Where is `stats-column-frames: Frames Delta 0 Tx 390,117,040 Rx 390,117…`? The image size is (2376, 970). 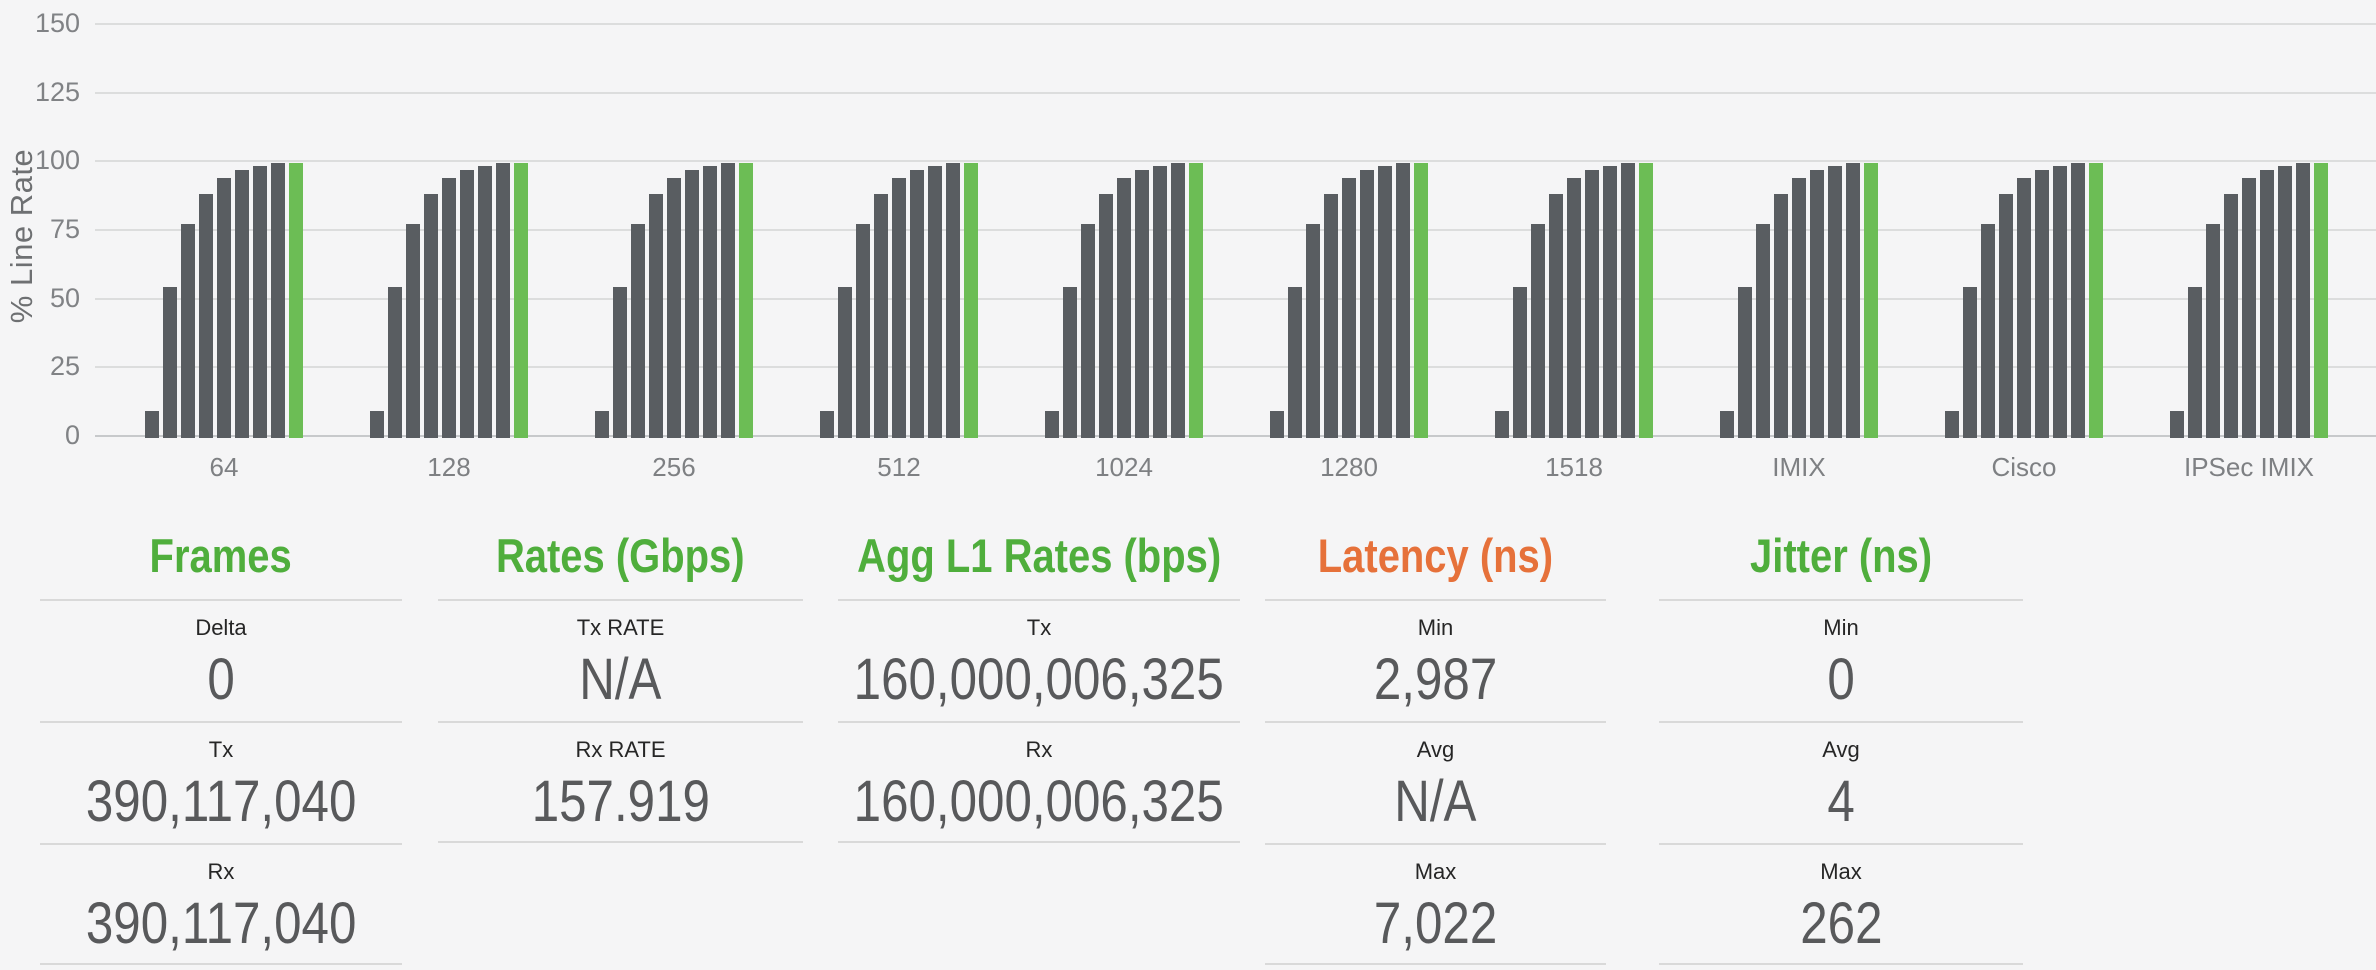 stats-column-frames: Frames Delta 0 Tx 390,117,040 Rx 390,117… is located at coordinates (221, 738).